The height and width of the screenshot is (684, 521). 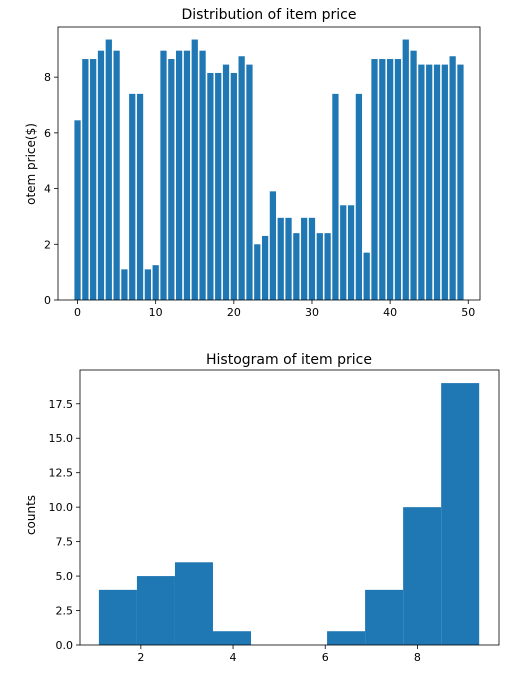 What do you see at coordinates (279, 654) in the screenshot?
I see `x-axis-ticks: 2 4 6 8` at bounding box center [279, 654].